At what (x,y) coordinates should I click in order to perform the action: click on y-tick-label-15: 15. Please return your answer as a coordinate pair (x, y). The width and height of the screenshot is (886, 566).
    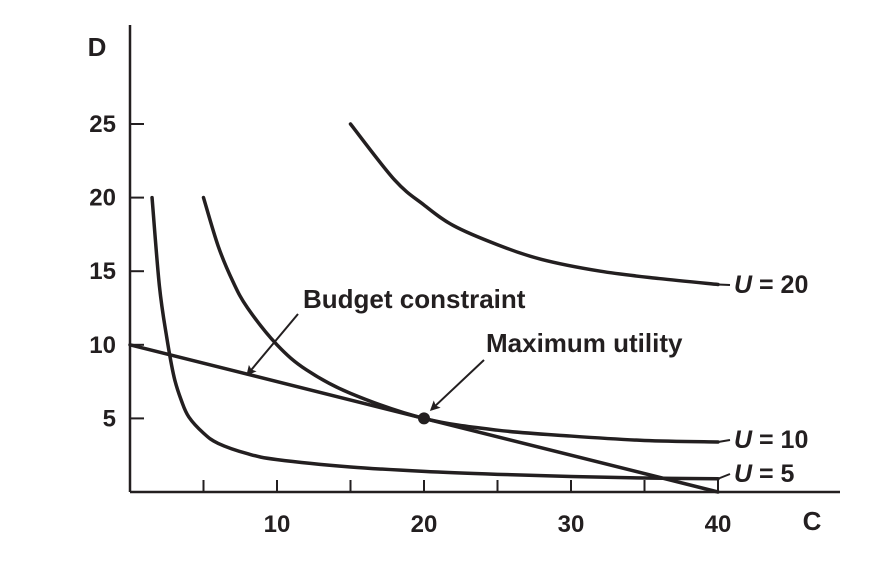
    Looking at the image, I should click on (102, 271).